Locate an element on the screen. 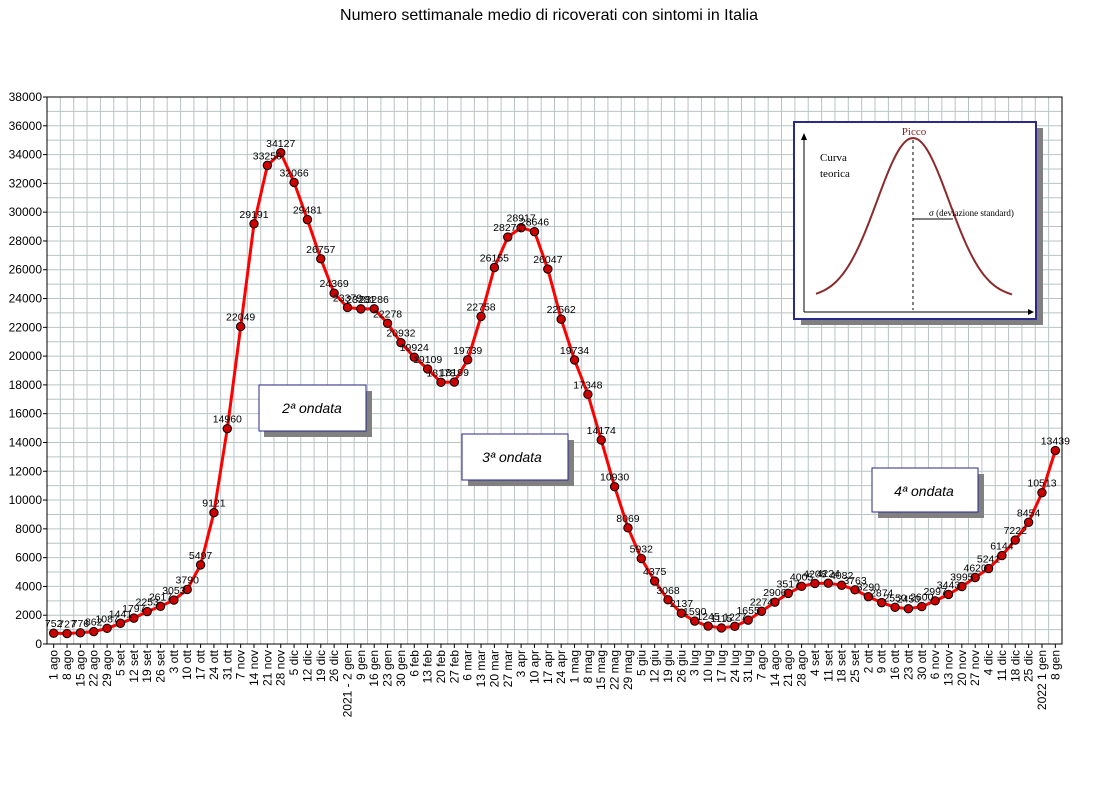  data-label: 28271 is located at coordinates (507, 228).